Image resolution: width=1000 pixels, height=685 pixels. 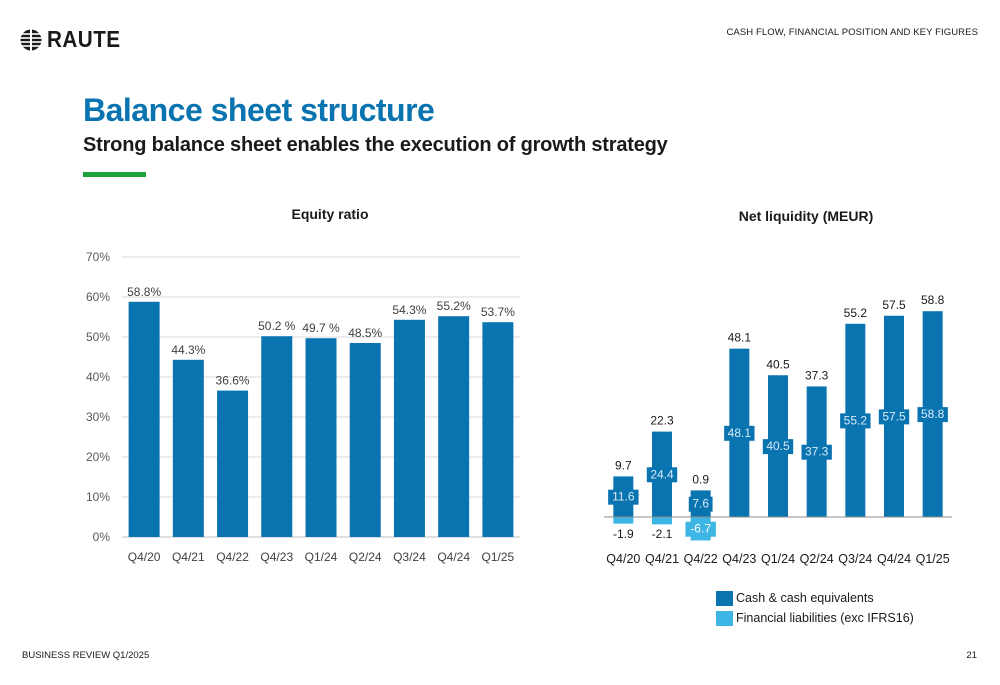 What do you see at coordinates (817, 375) in the screenshot?
I see `net-liquidity-label: 37.3` at bounding box center [817, 375].